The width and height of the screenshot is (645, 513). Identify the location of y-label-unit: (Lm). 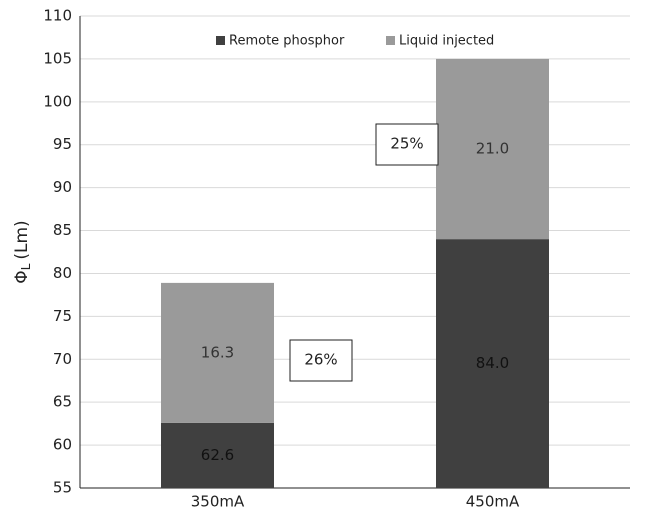
(22, 239).